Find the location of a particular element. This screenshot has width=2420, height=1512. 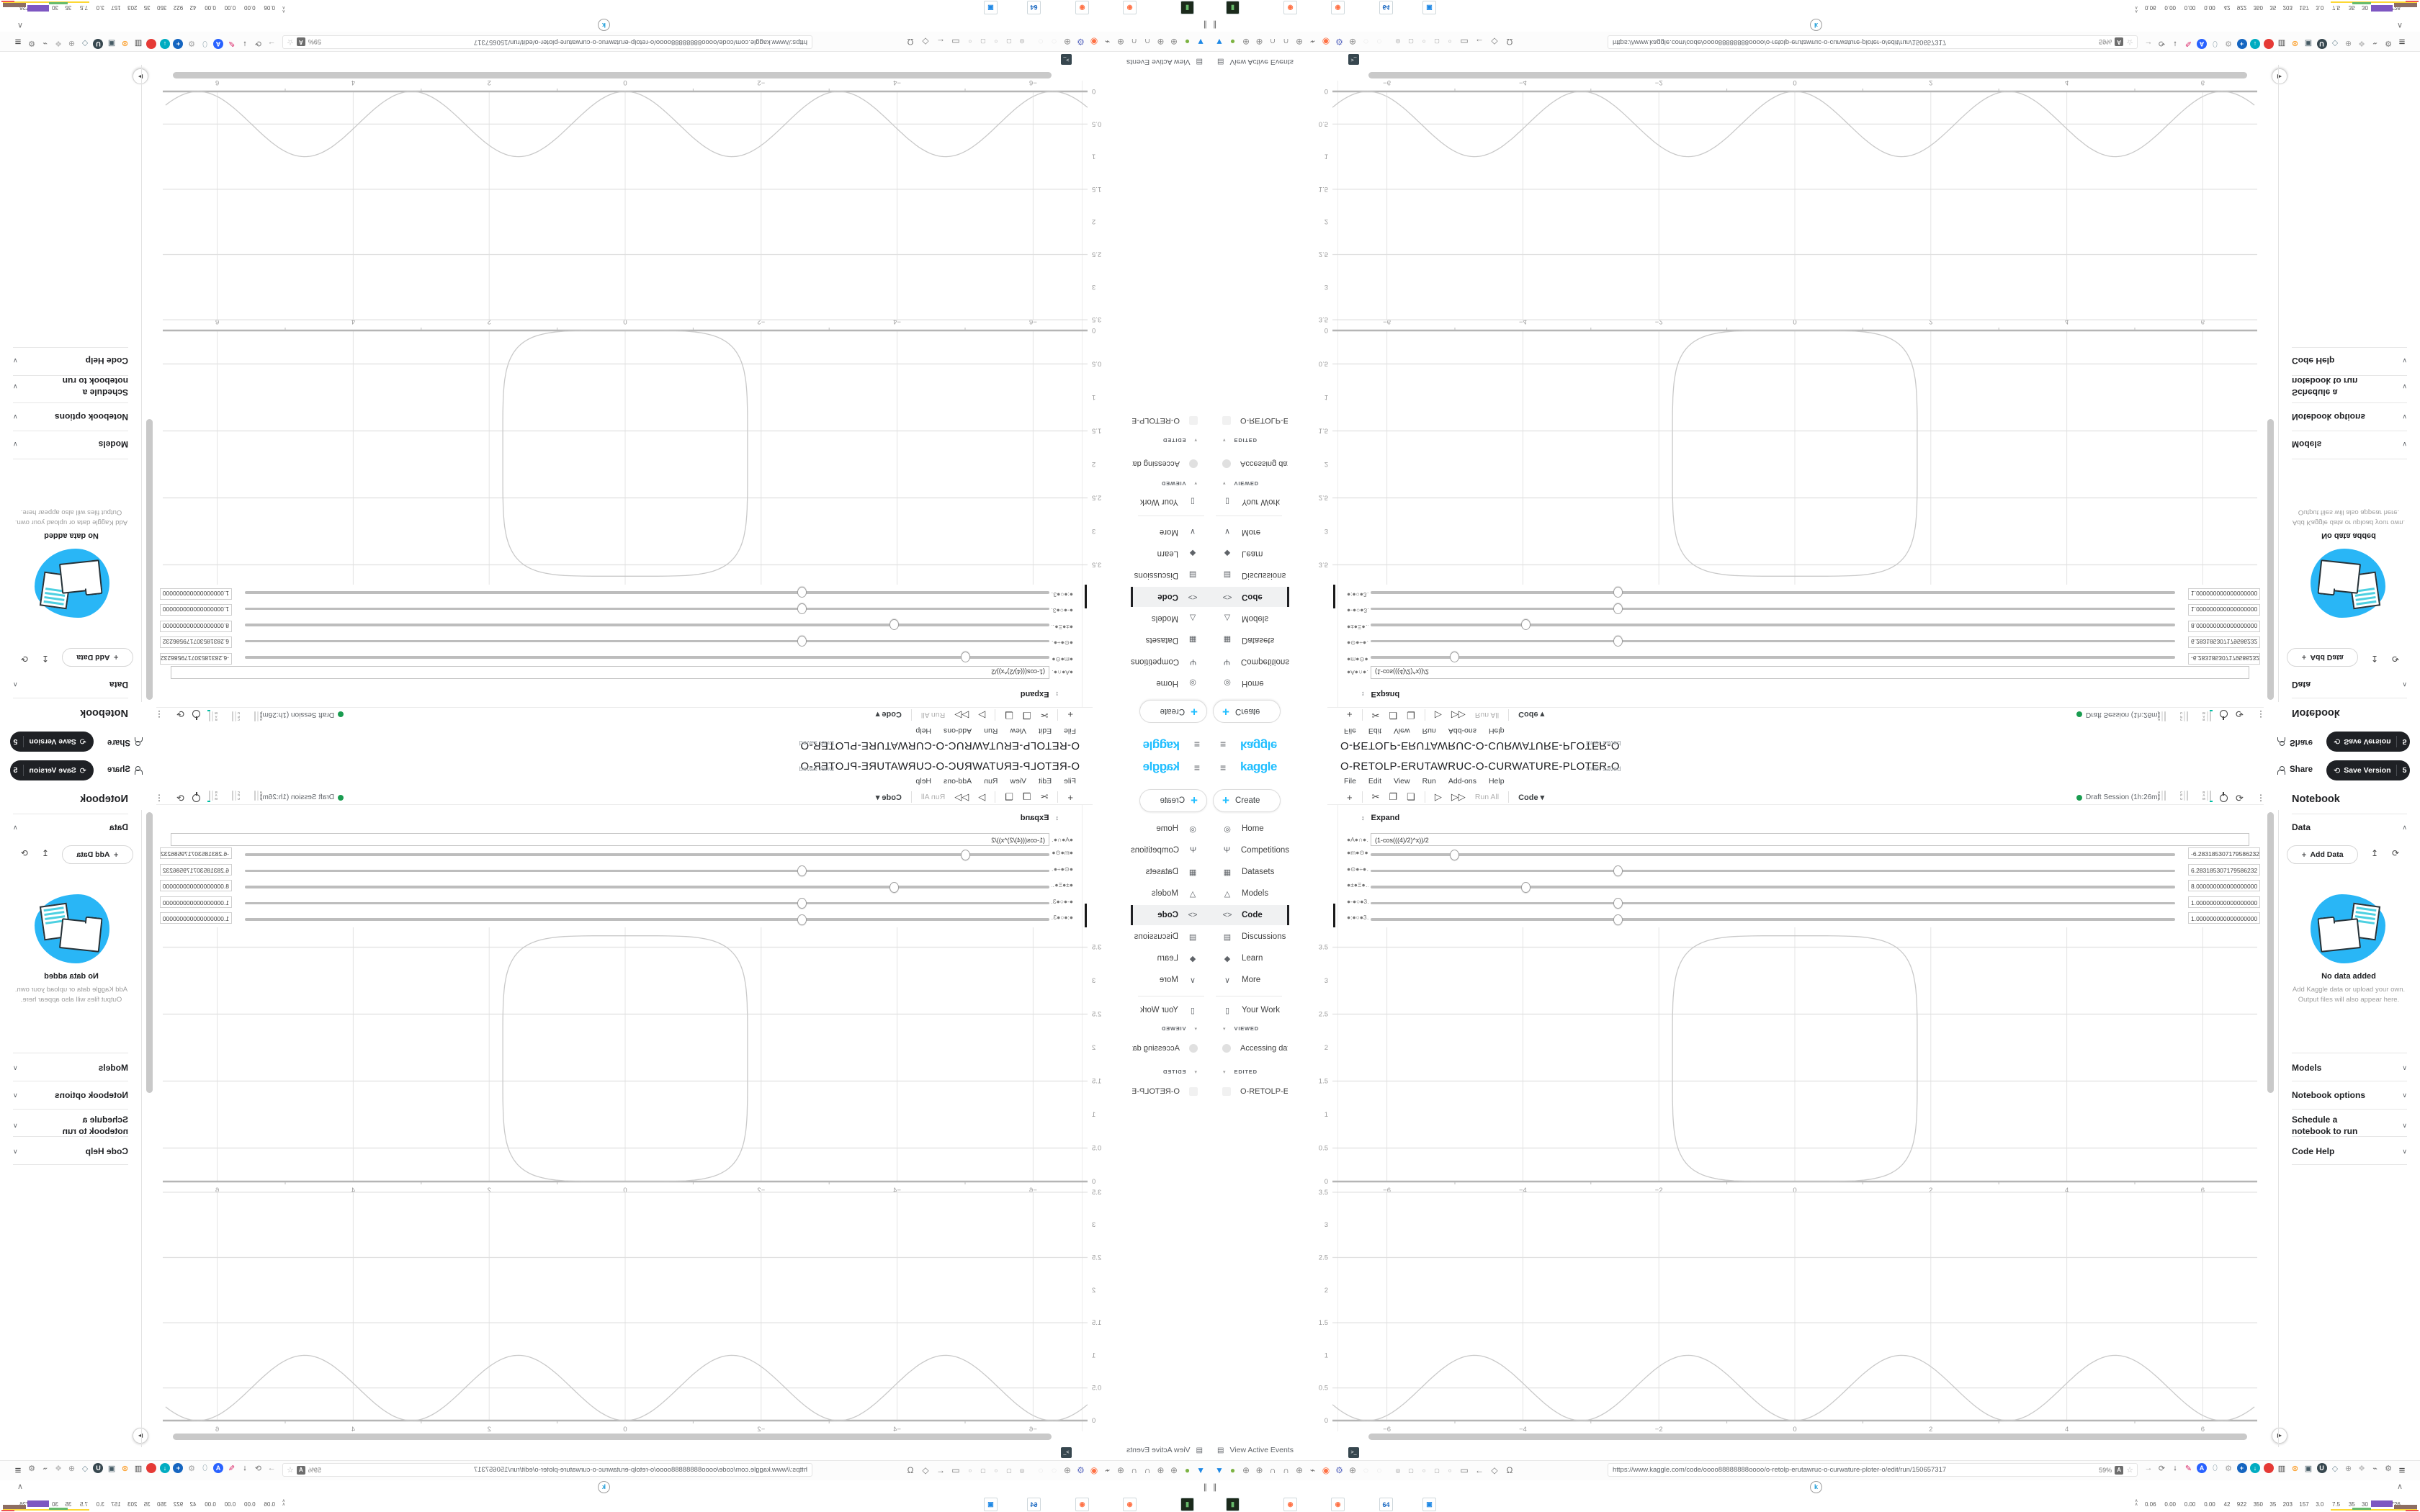

save-version-button: ⟲ Save Version 5 is located at coordinates (2368, 770).